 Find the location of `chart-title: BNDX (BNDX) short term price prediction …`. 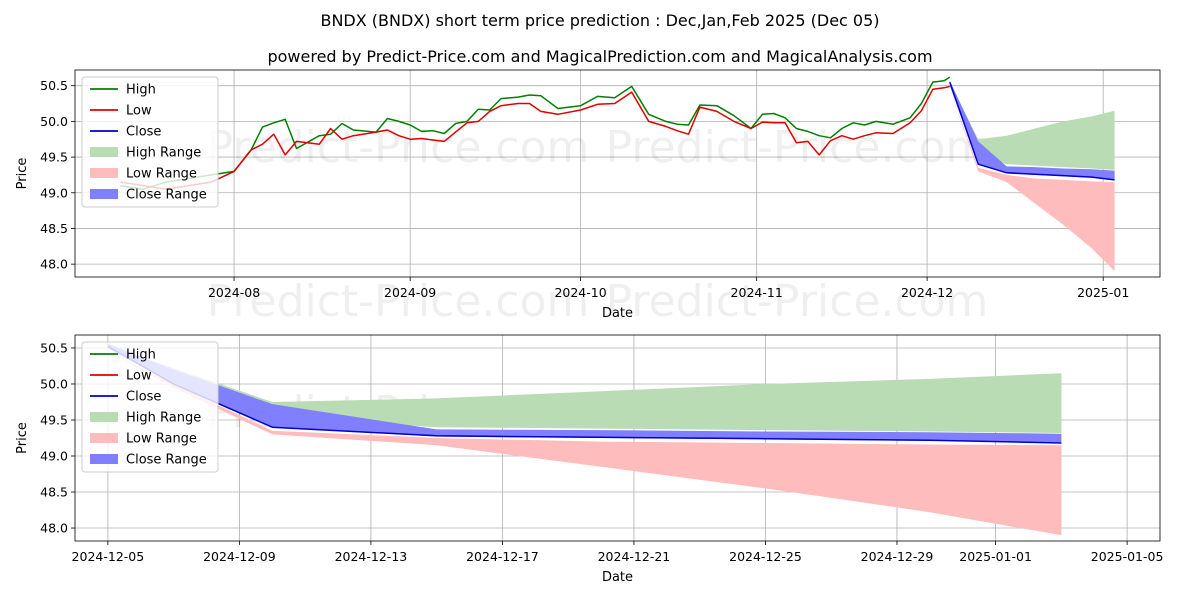

chart-title: BNDX (BNDX) short term price prediction … is located at coordinates (599, 20).